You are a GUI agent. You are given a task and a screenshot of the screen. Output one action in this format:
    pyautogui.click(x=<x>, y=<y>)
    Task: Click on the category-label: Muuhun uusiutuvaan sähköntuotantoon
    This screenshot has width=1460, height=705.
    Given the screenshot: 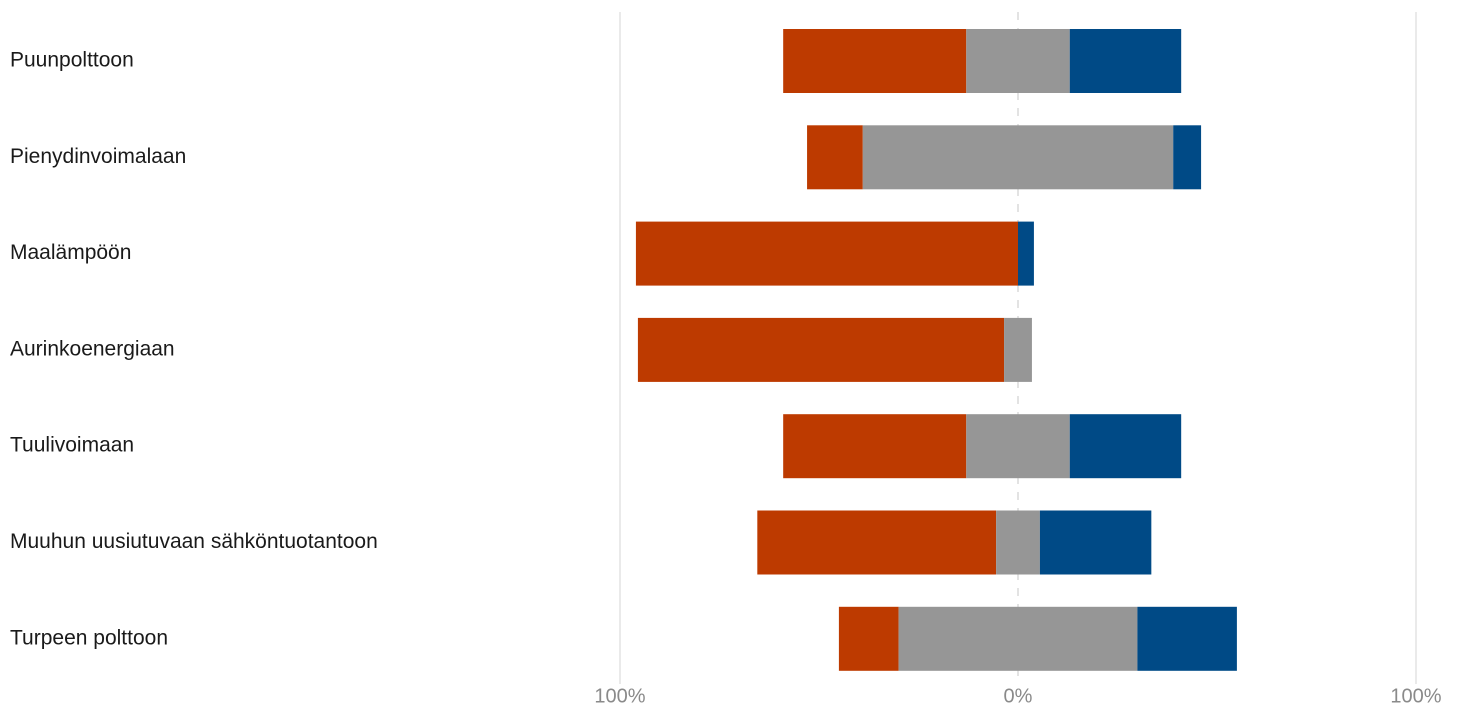 What is the action you would take?
    pyautogui.click(x=194, y=541)
    